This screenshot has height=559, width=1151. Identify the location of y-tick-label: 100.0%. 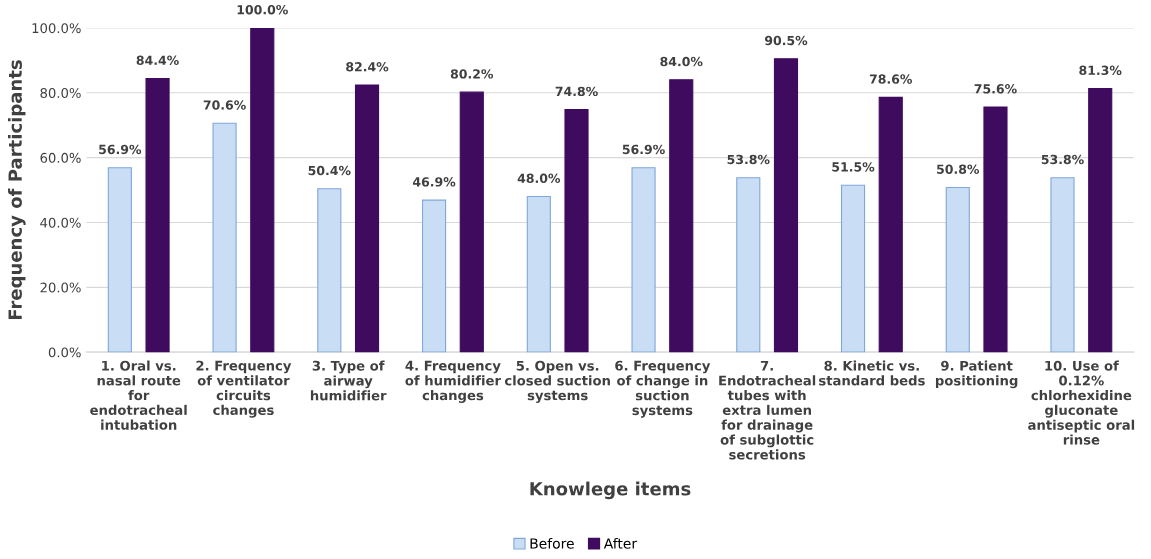
(56, 28).